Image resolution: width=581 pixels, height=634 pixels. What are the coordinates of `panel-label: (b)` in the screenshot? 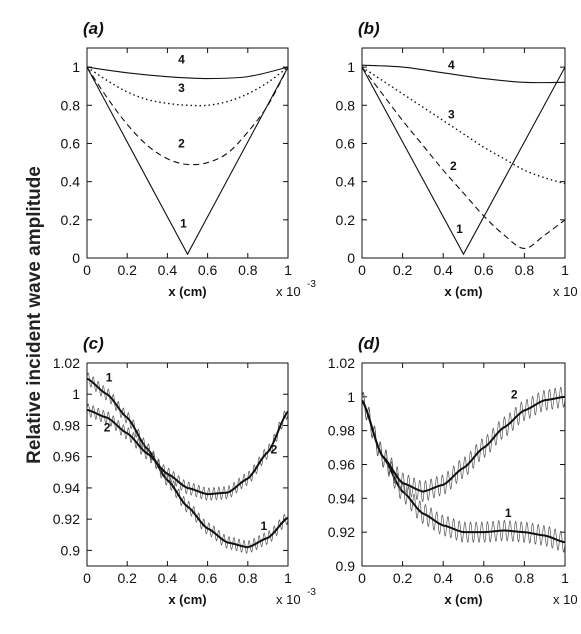 It's located at (369, 28).